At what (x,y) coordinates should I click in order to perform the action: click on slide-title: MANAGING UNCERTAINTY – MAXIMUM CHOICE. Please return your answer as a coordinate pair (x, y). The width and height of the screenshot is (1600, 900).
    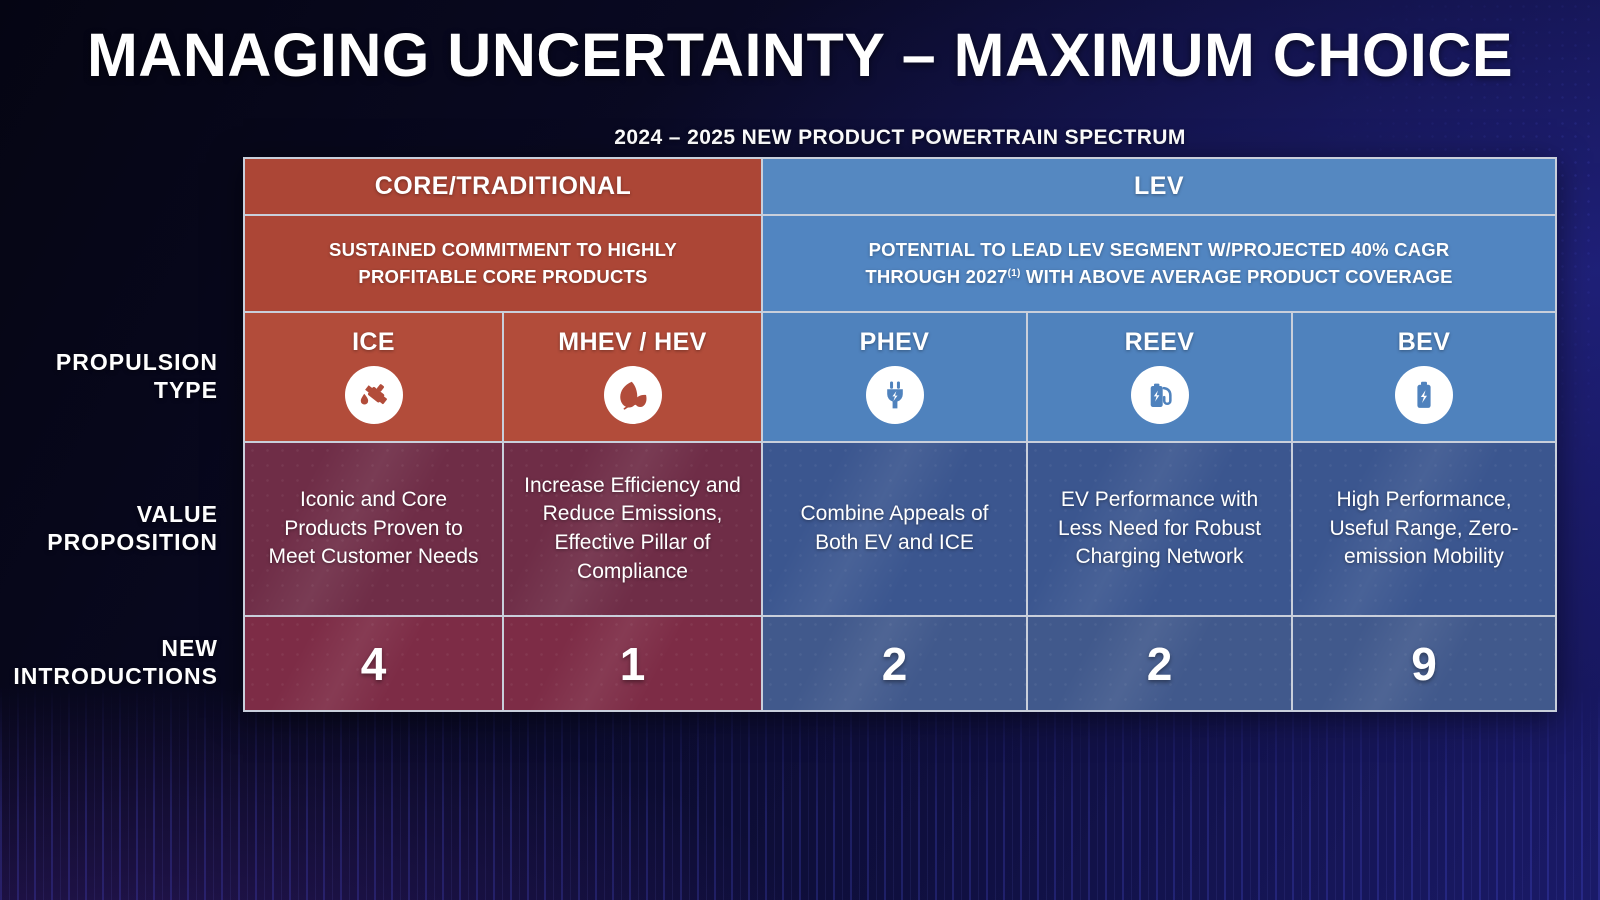
    Looking at the image, I should click on (800, 55).